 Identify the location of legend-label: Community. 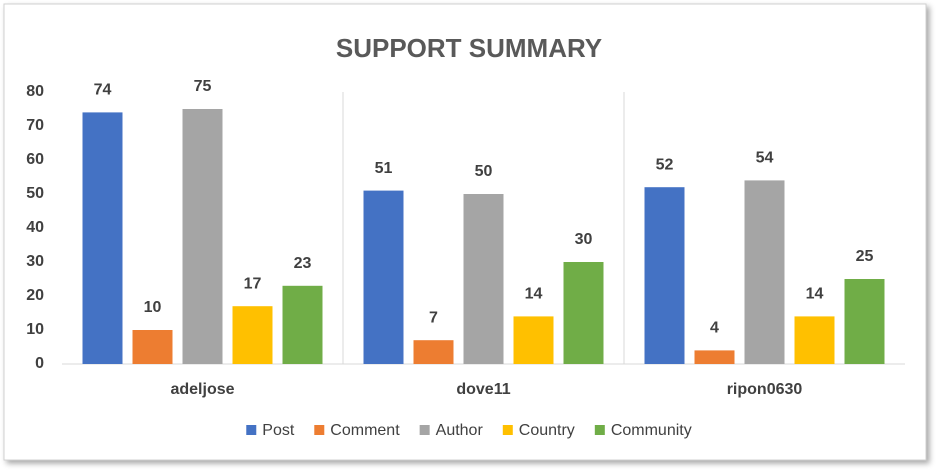
(651, 430).